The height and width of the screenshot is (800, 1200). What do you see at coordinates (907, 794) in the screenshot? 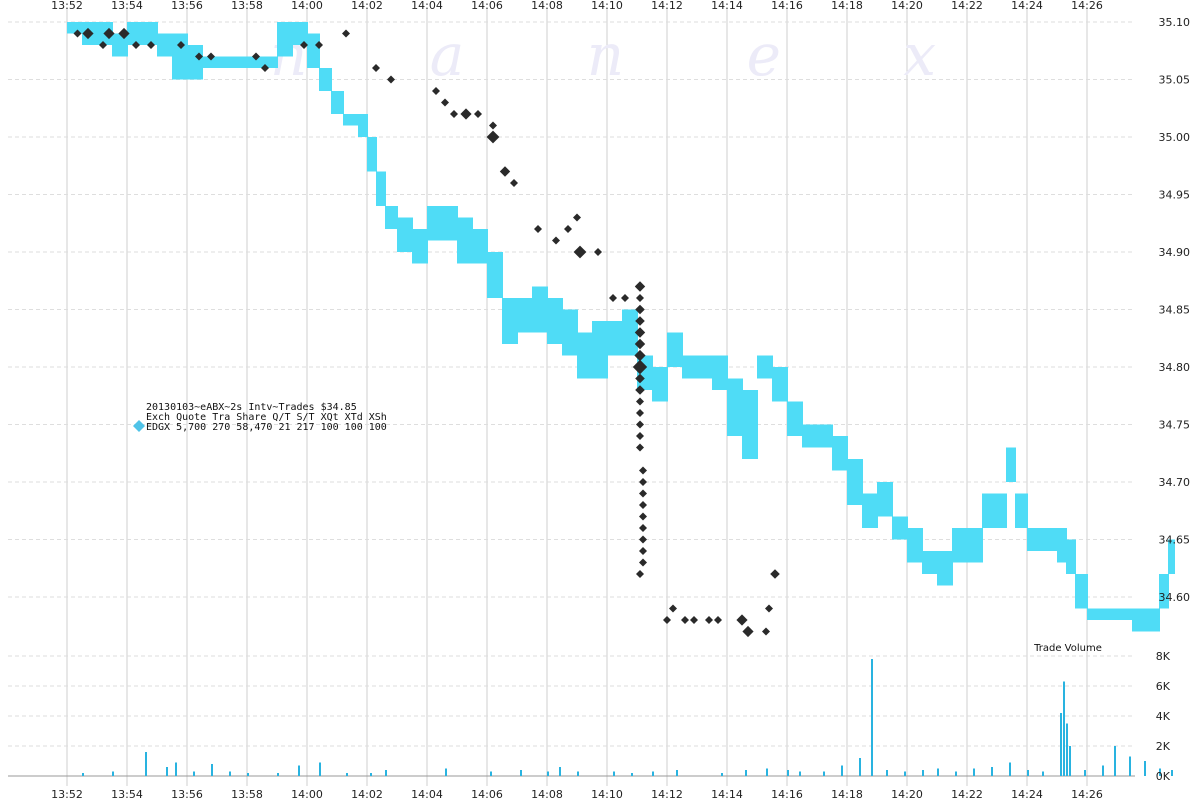
I see `x-tick-label-bottom: 14:20` at bounding box center [907, 794].